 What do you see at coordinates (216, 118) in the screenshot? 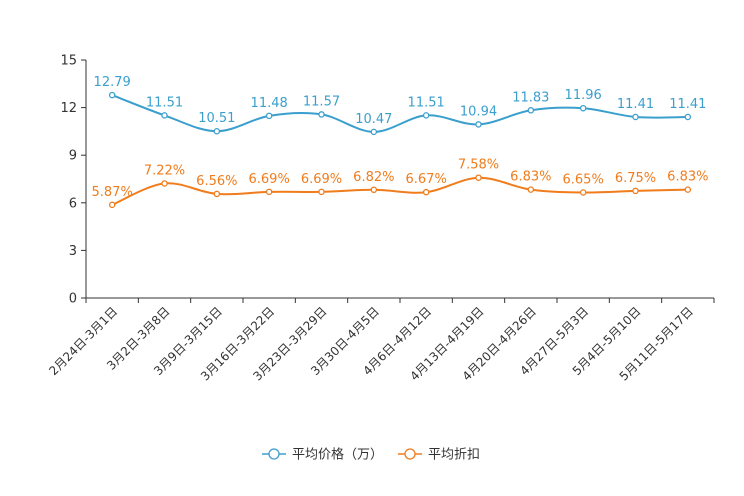
I see `data-label: 10.51` at bounding box center [216, 118].